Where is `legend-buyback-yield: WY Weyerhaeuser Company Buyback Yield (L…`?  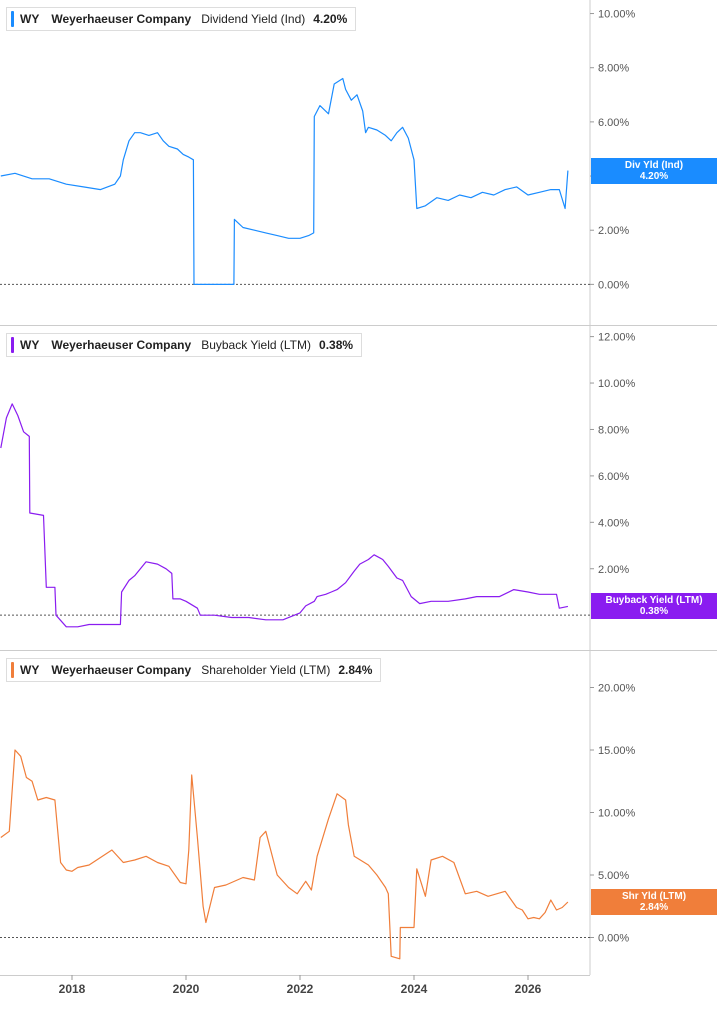
legend-buyback-yield: WY Weyerhaeuser Company Buyback Yield (L… is located at coordinates (184, 345).